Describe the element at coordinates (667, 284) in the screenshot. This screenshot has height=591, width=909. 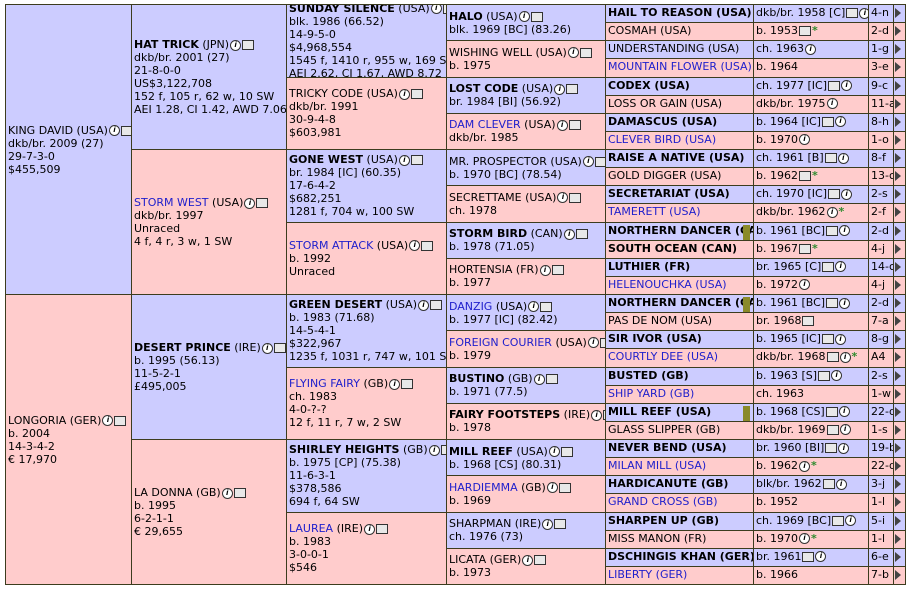
I see `horse-name: HELENOUCHKA (USA)` at that location.